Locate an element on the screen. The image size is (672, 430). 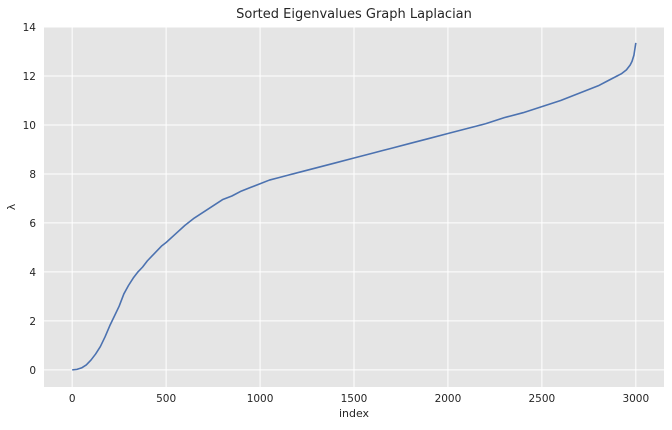
y-axis-label: λ is located at coordinates (11, 206).